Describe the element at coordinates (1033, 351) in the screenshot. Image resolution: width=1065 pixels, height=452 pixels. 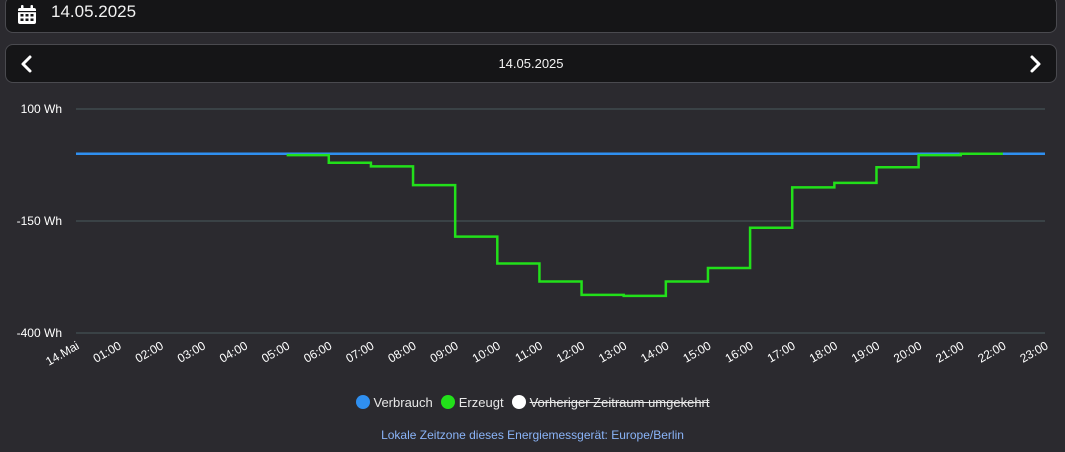
I see `x-tick-label: 23:00` at that location.